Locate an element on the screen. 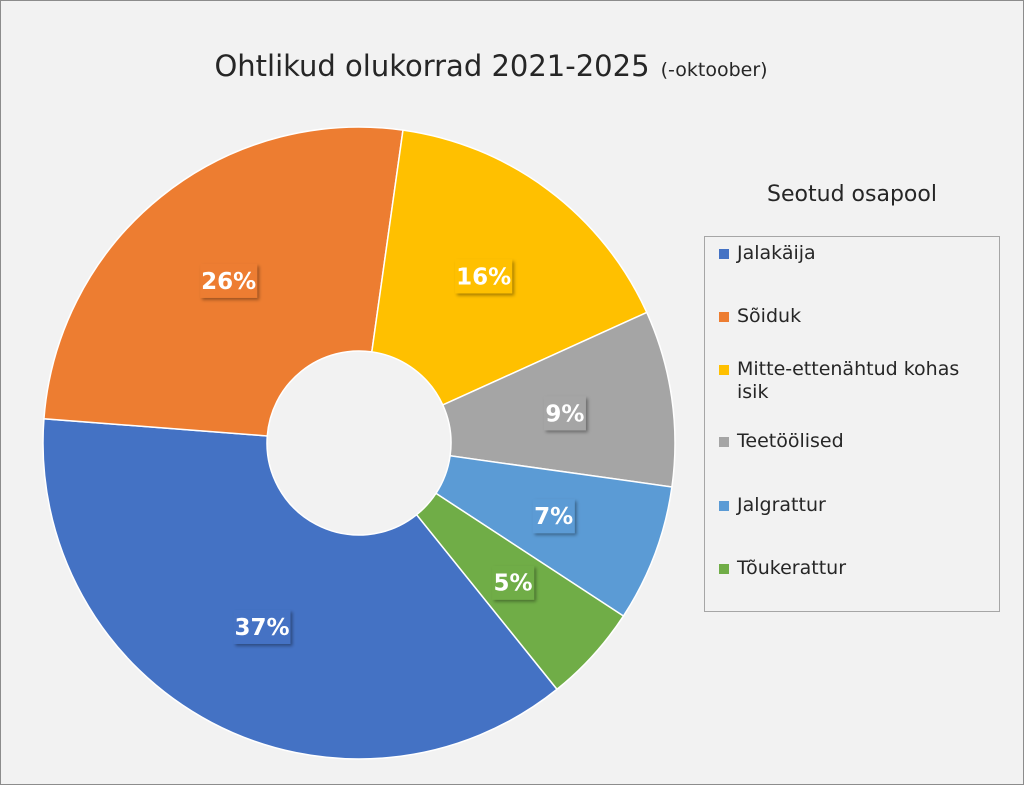  data-label-group: 7% is located at coordinates (553, 516).